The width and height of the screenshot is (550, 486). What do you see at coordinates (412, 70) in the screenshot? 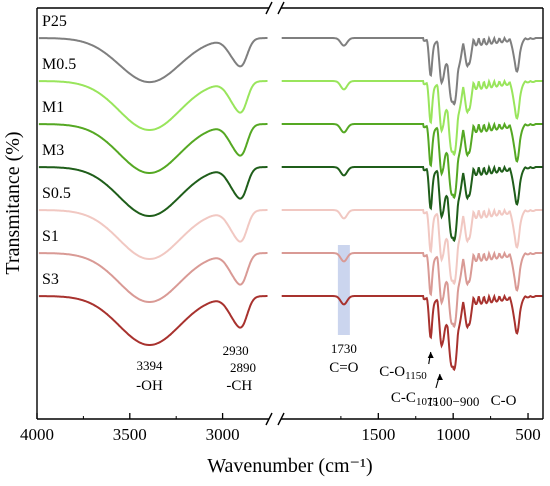
I see `spectrum-line-p25-low` at bounding box center [412, 70].